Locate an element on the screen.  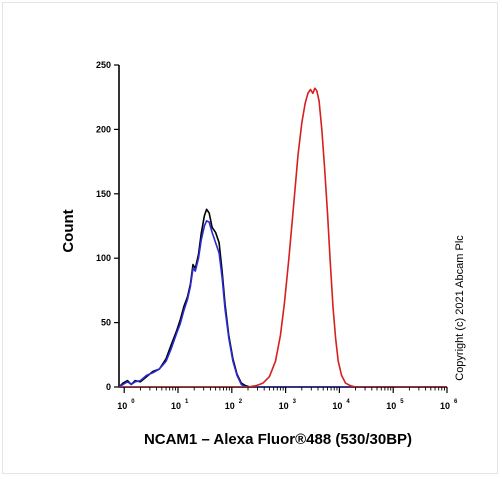
y-tick-label-200: 200 is located at coordinates (103, 129).